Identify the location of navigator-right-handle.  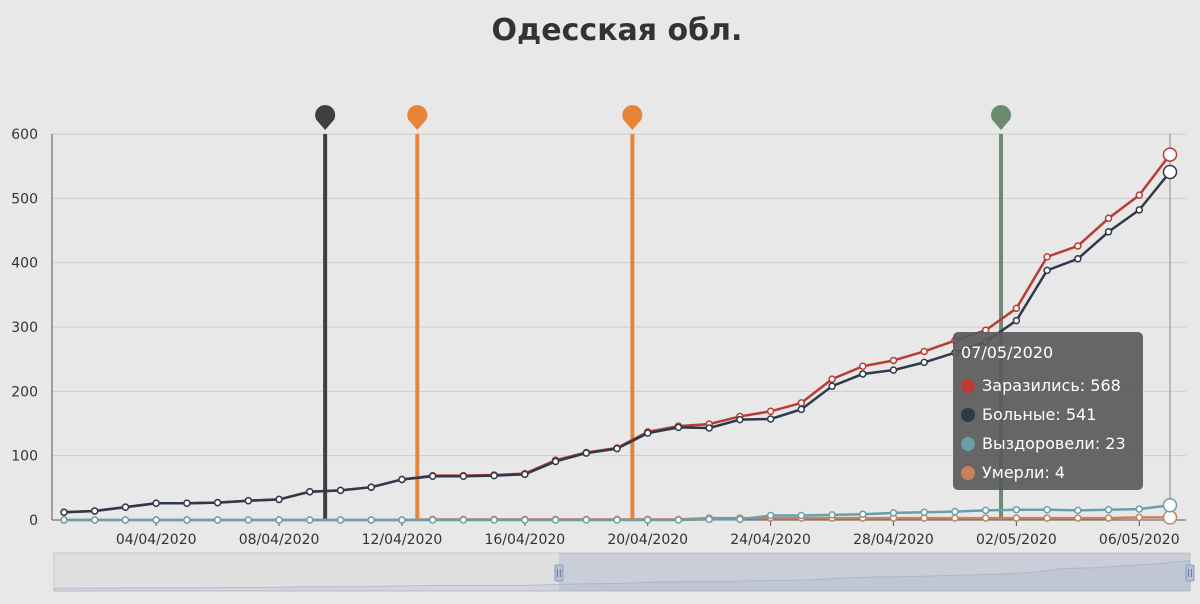
(1190, 573).